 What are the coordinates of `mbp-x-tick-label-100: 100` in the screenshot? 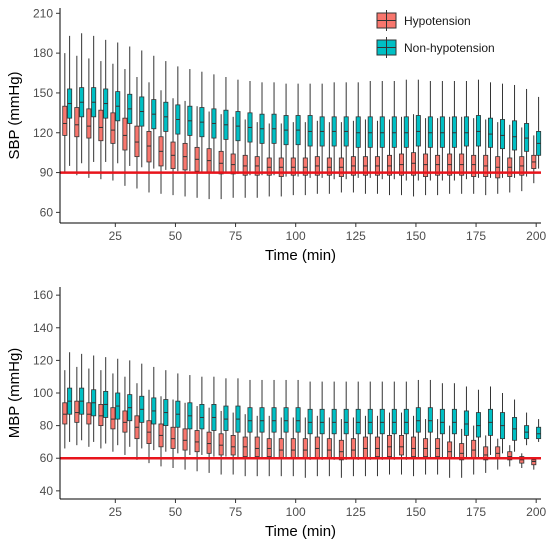 It's located at (296, 512).